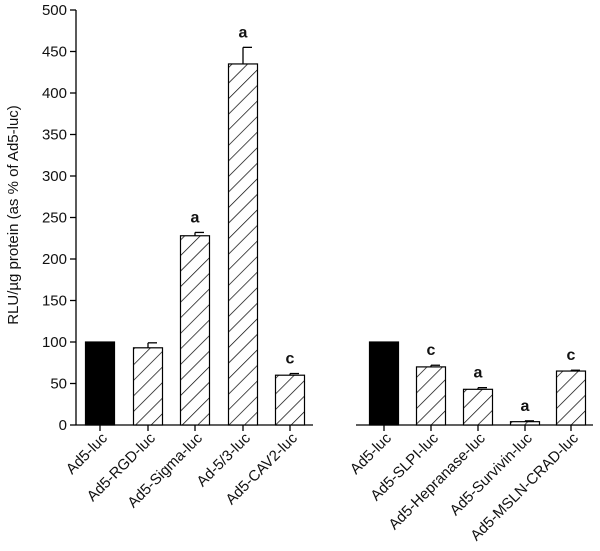 Image resolution: width=600 pixels, height=551 pixels. Describe the element at coordinates (54, 342) in the screenshot. I see `y-tick-label: 100` at that location.